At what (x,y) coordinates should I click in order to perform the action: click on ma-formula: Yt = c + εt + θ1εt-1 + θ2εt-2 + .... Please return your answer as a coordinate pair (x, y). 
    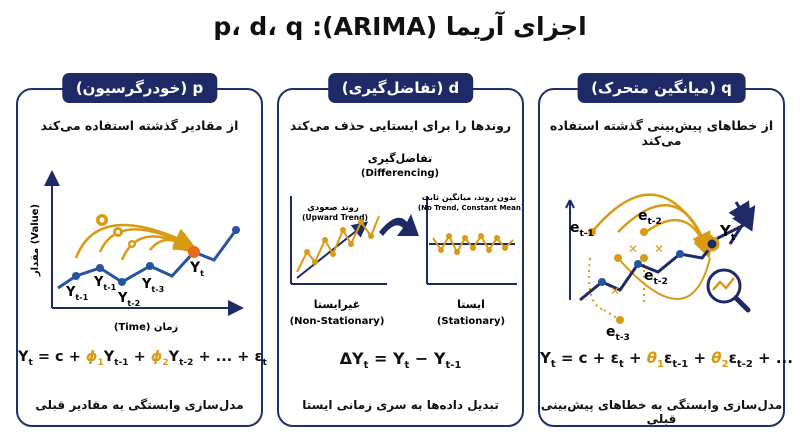
    Looking at the image, I should click on (666, 359).